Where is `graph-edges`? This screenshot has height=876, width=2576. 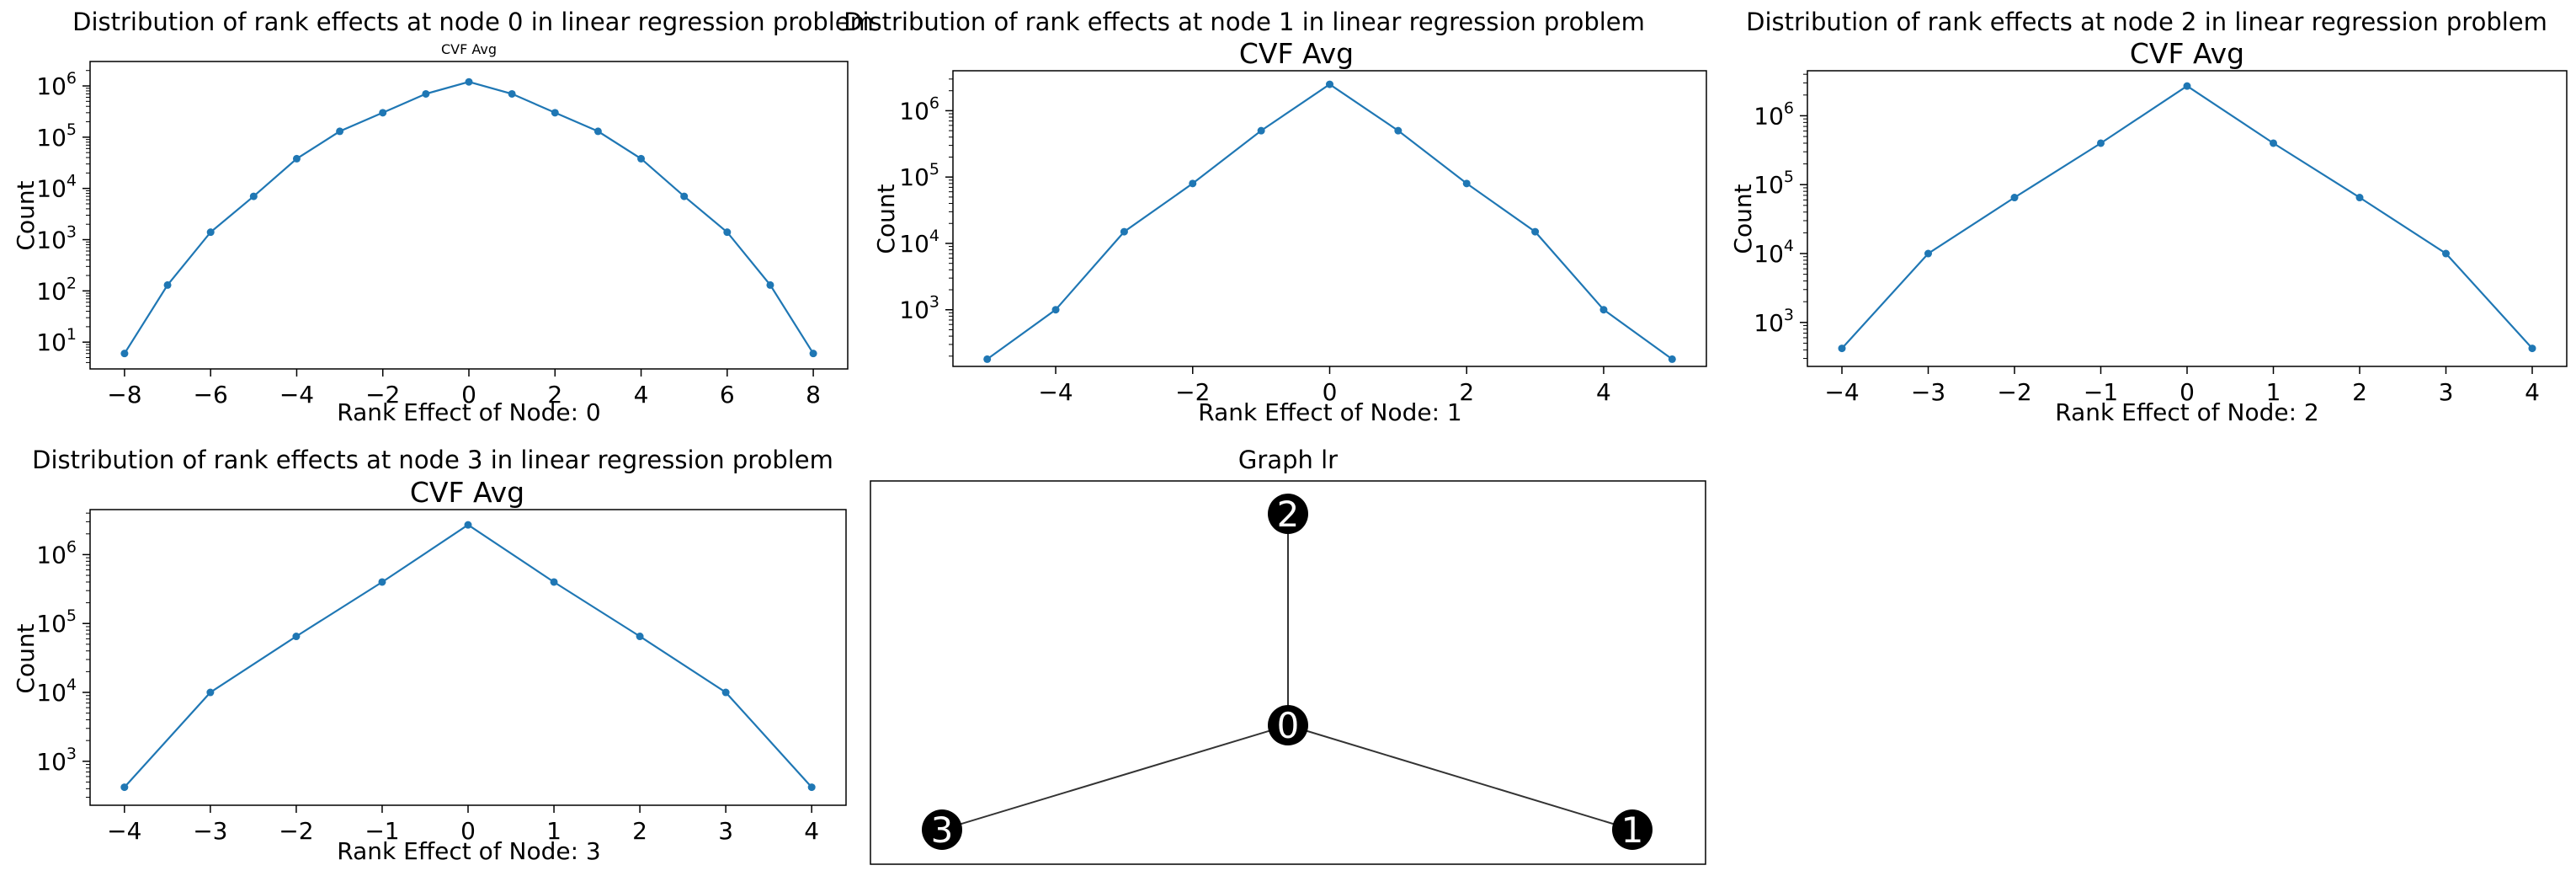 graph-edges is located at coordinates (1287, 672).